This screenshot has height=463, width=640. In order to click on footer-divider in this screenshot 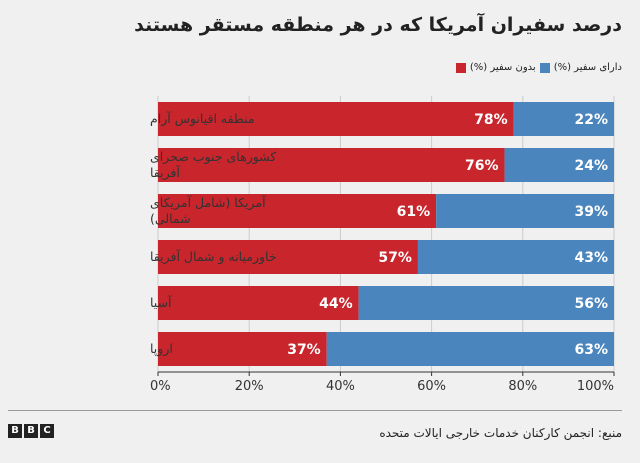, I will do `click(315, 410)`.